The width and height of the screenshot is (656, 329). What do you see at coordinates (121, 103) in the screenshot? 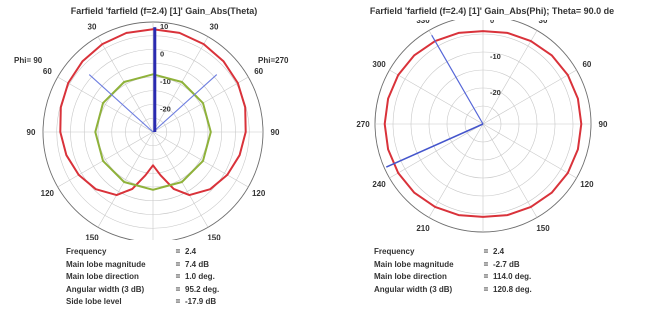
I see `phi-90-line` at bounding box center [121, 103].